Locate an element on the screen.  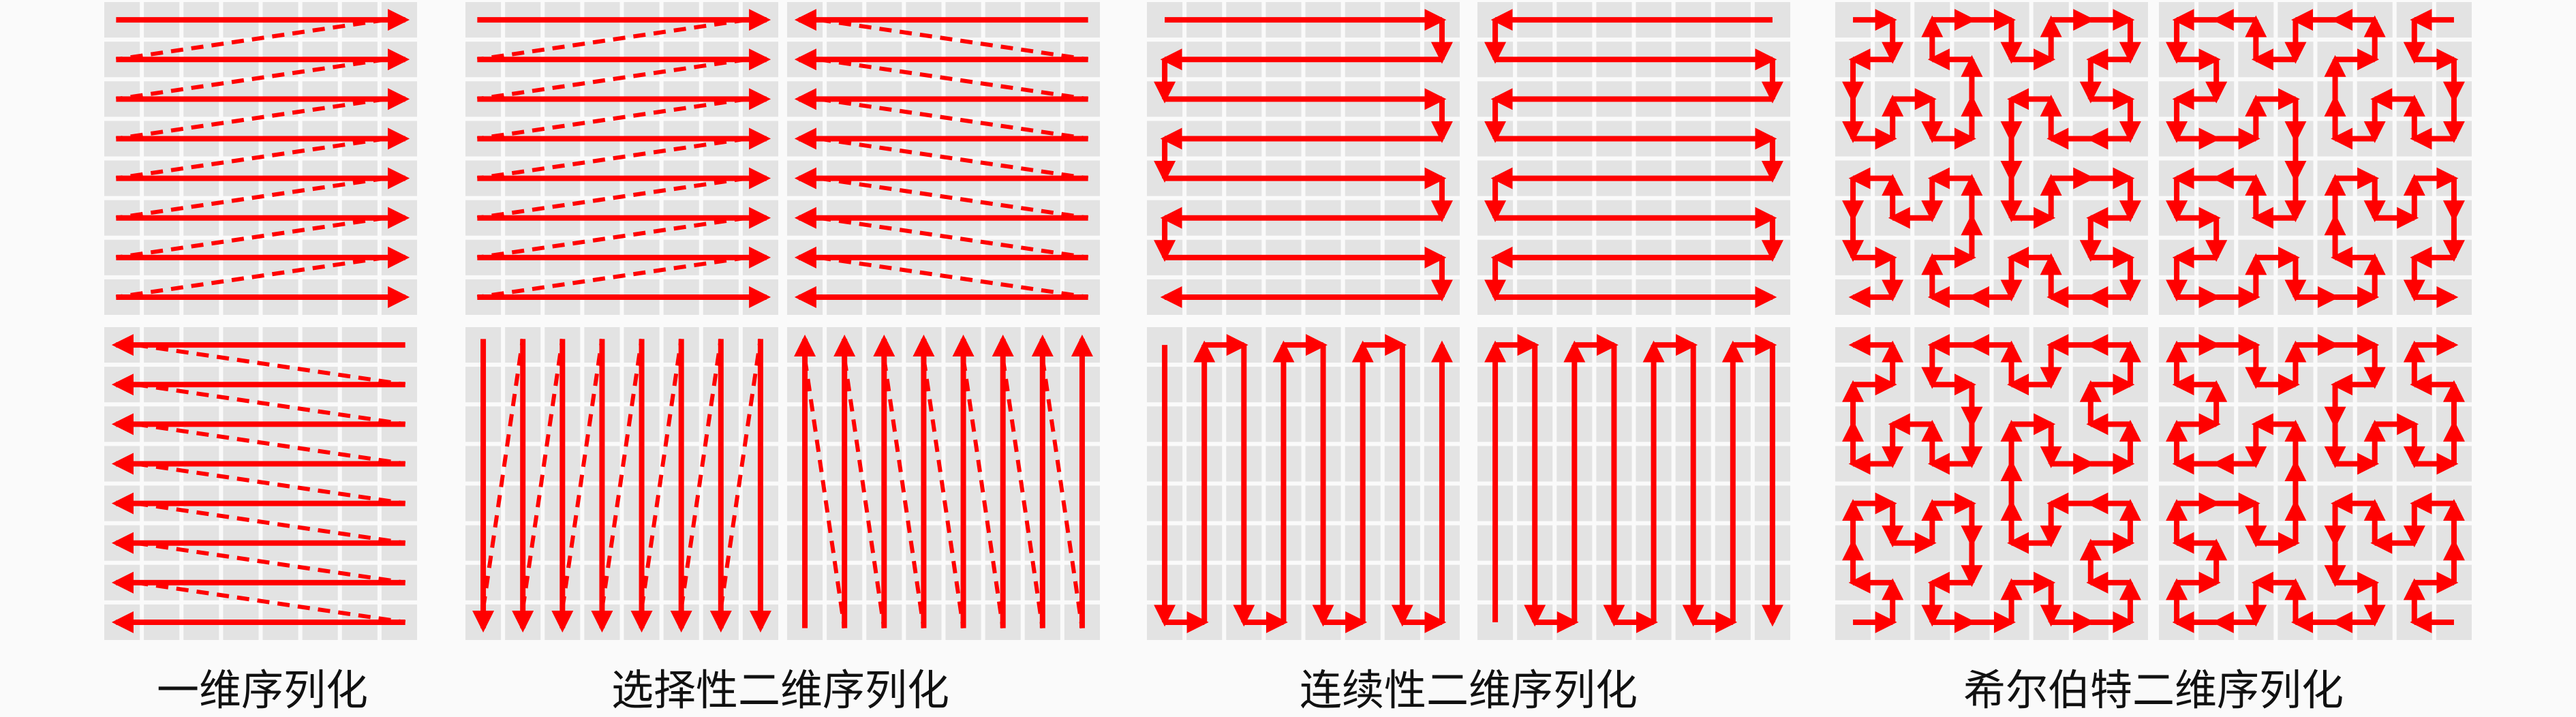
label-continuous-2d-serialization: 连续性二维序列化 is located at coordinates (1468, 690).